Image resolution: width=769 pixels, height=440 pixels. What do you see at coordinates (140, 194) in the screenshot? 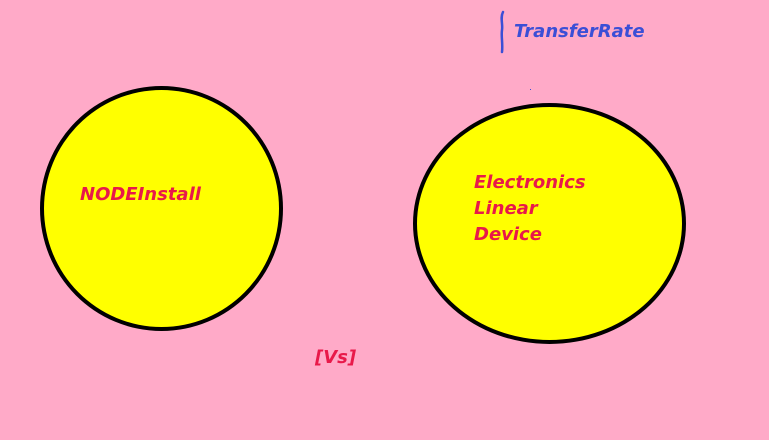
I see `node-label-left: NODEInstall` at bounding box center [140, 194].